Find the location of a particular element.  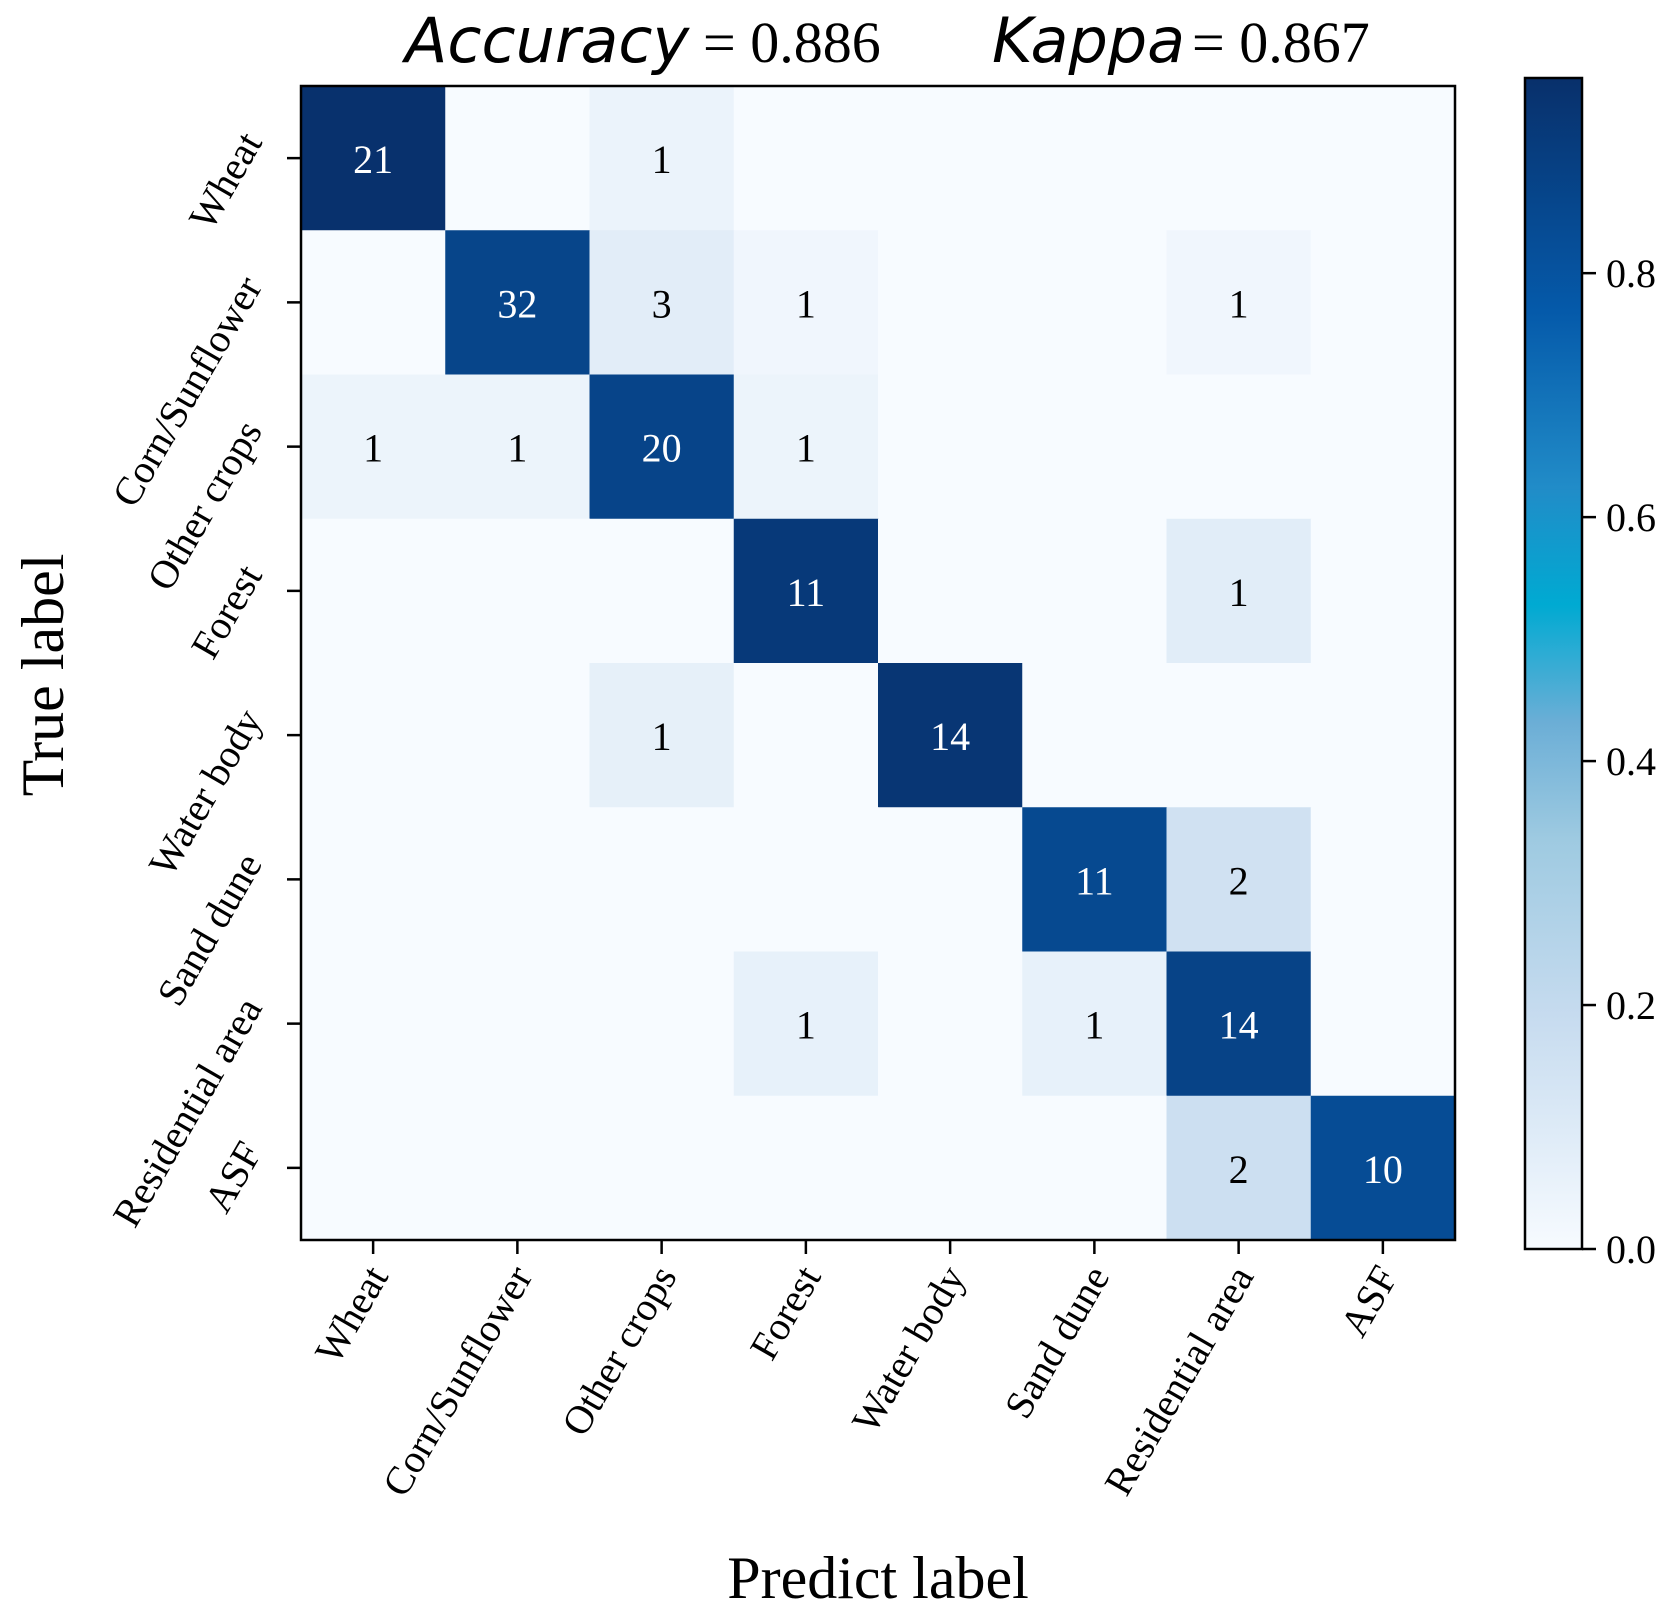

x-tick-label: Sand dune is located at coordinates (1056, 1342).